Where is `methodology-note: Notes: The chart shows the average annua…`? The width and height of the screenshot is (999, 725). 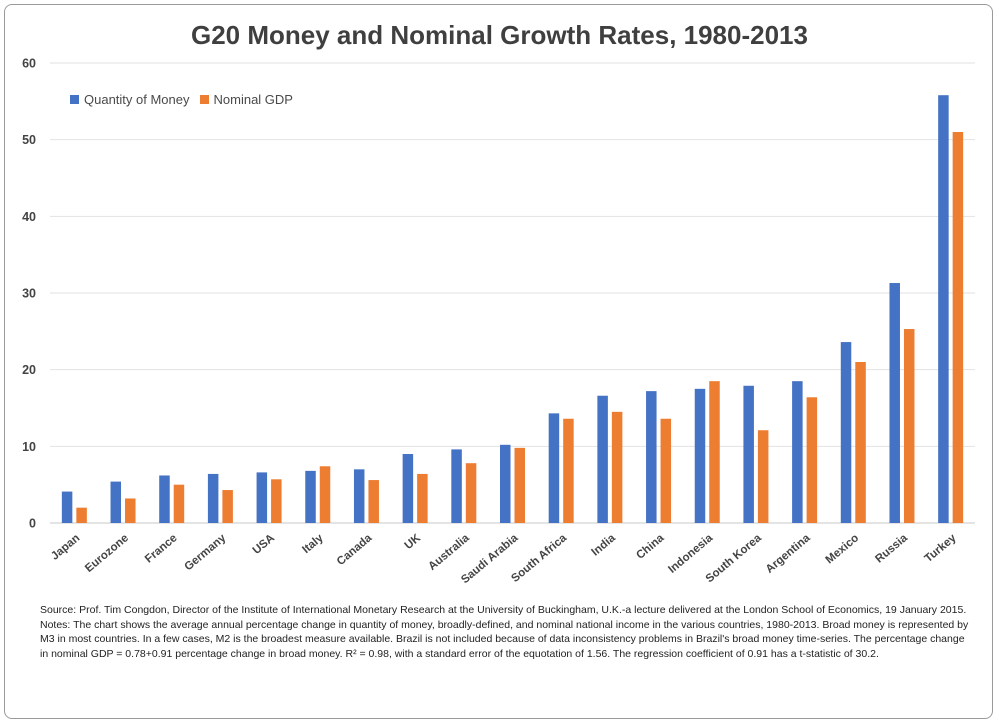 methodology-note: Notes: The chart shows the average annua… is located at coordinates (504, 639).